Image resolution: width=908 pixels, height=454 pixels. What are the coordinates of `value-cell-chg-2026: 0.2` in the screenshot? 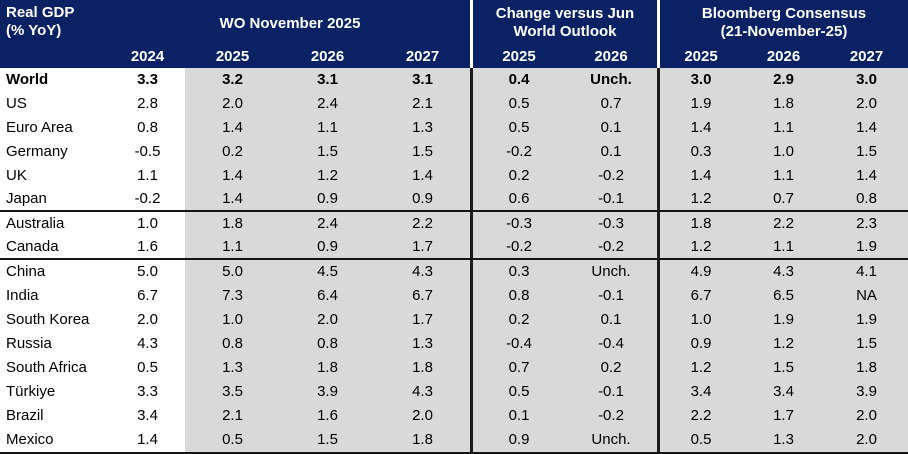 It's located at (611, 368).